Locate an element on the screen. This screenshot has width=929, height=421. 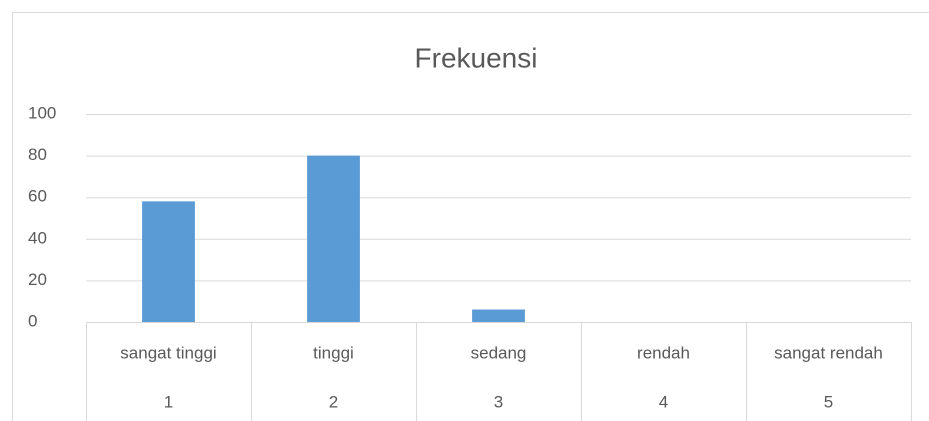
x-tick-label: rendah is located at coordinates (663, 352).